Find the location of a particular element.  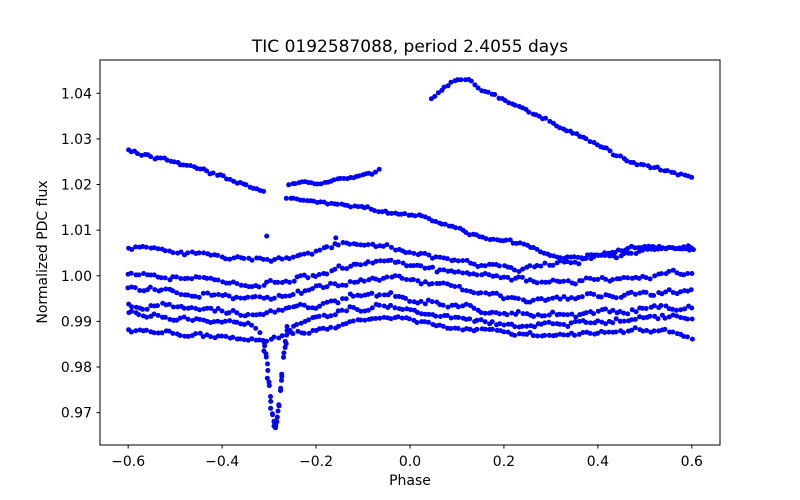

x-tick-label: 0.6 is located at coordinates (692, 462).